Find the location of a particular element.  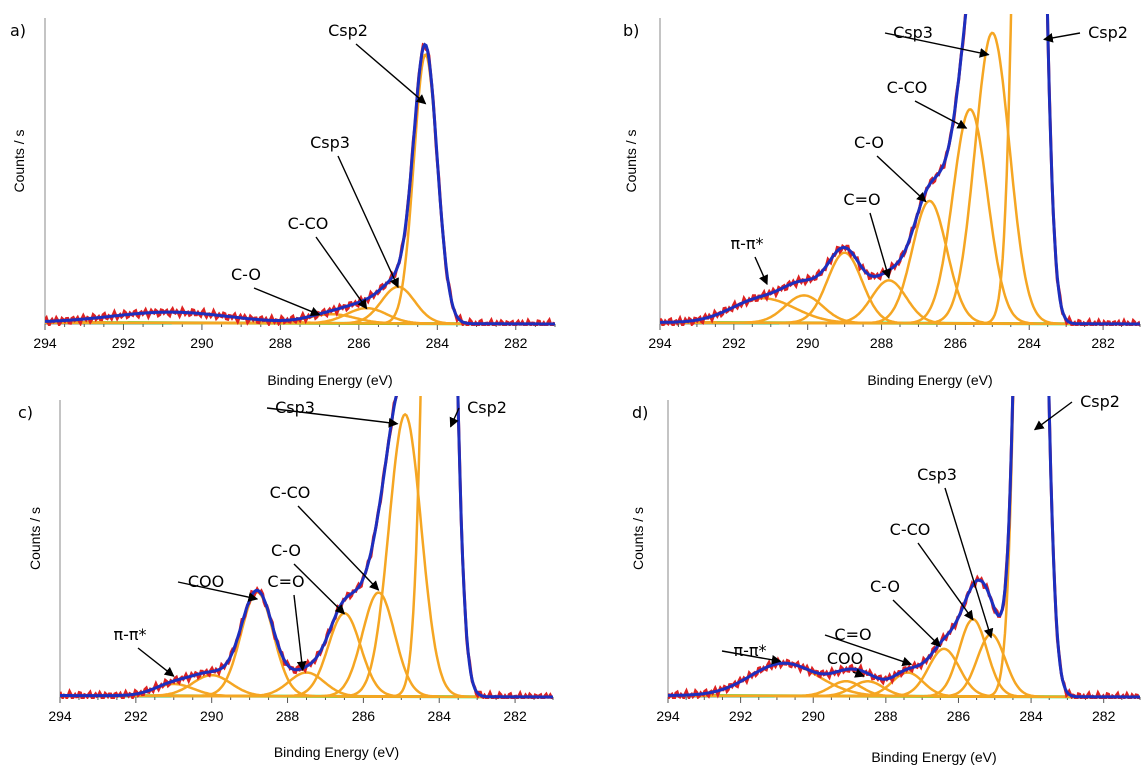

panel-label: a) is located at coordinates (18, 30).